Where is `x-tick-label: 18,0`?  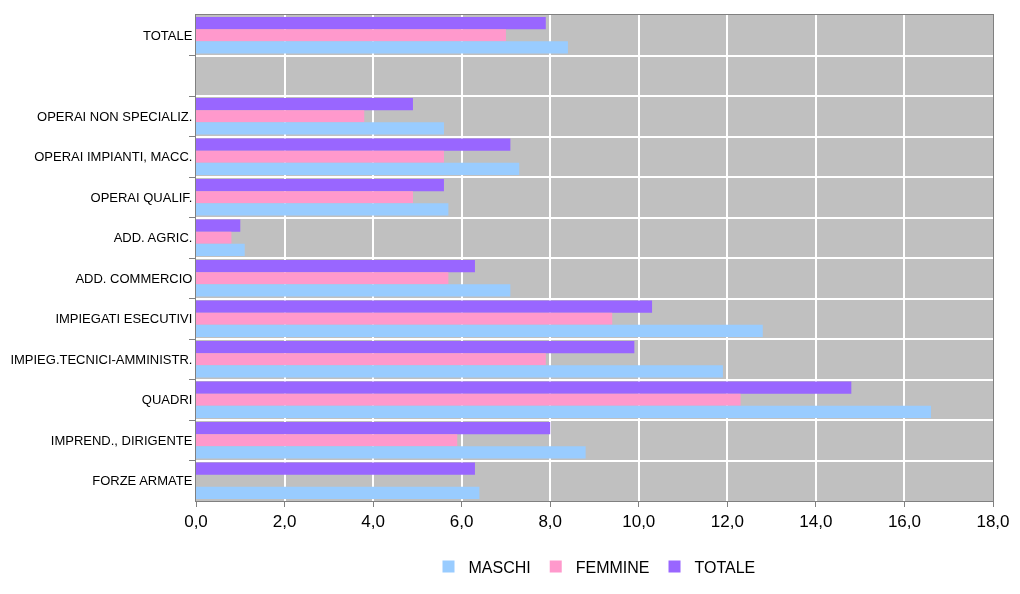 x-tick-label: 18,0 is located at coordinates (993, 522).